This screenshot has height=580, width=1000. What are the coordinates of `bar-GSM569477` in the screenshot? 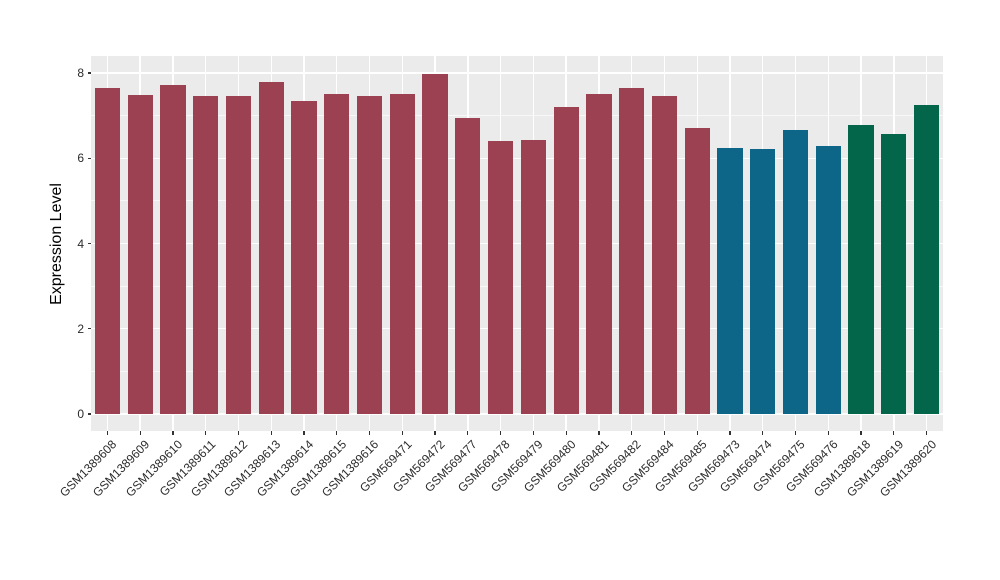 It's located at (468, 265).